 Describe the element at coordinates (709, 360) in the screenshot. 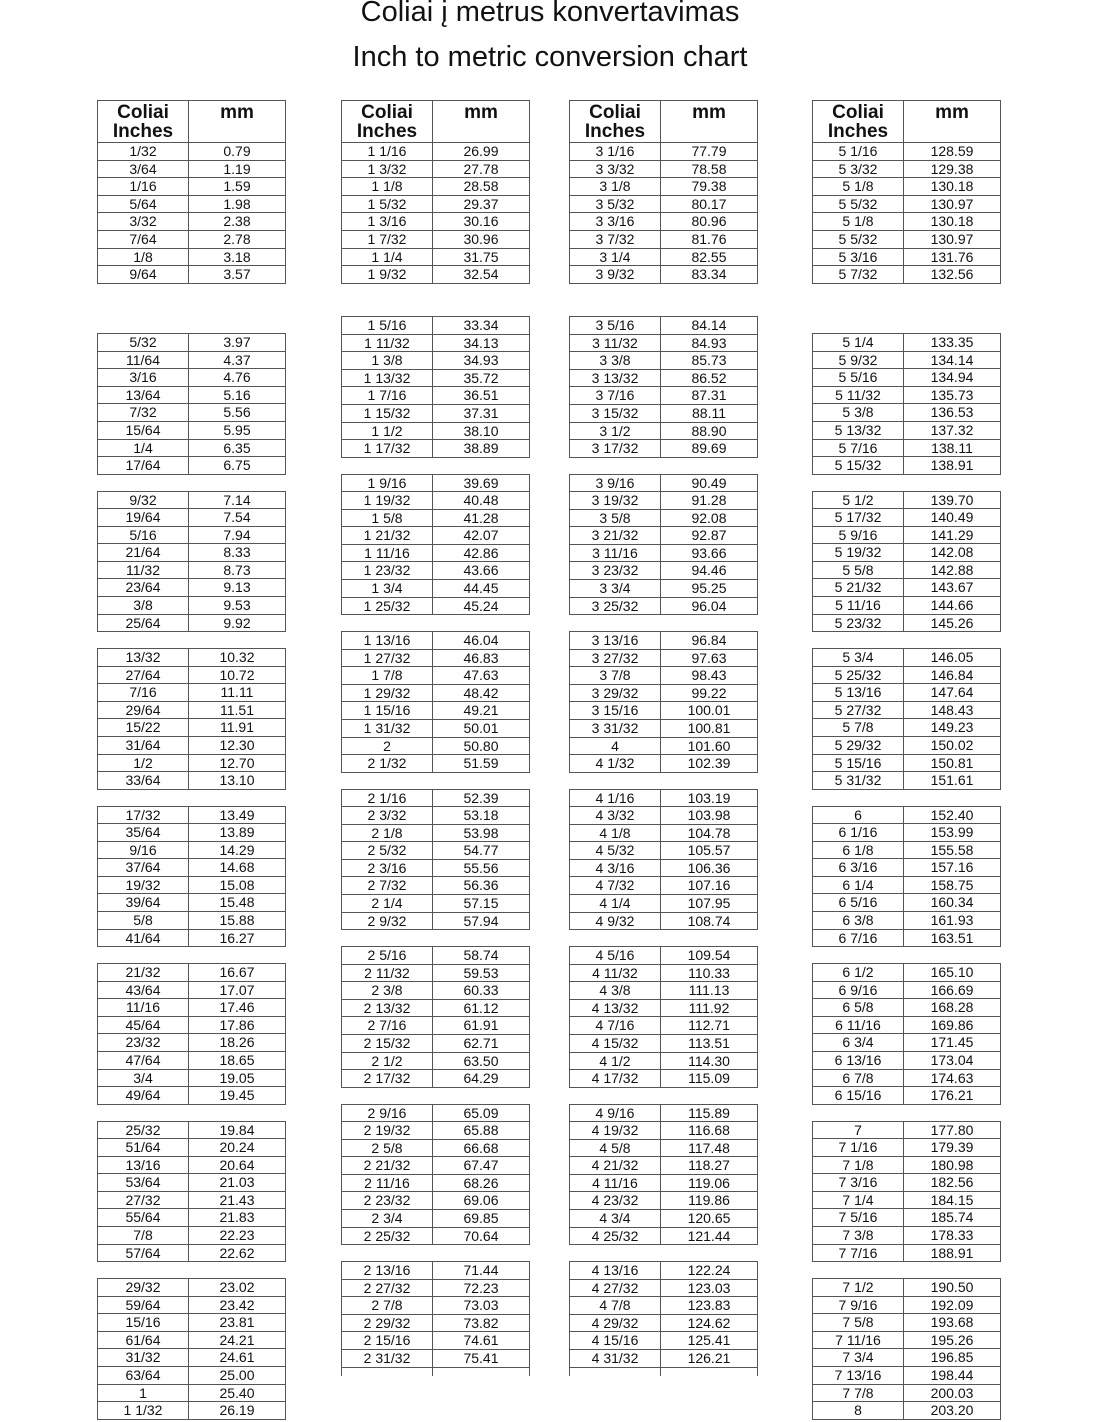

I see `mm-cell: 85.73` at that location.